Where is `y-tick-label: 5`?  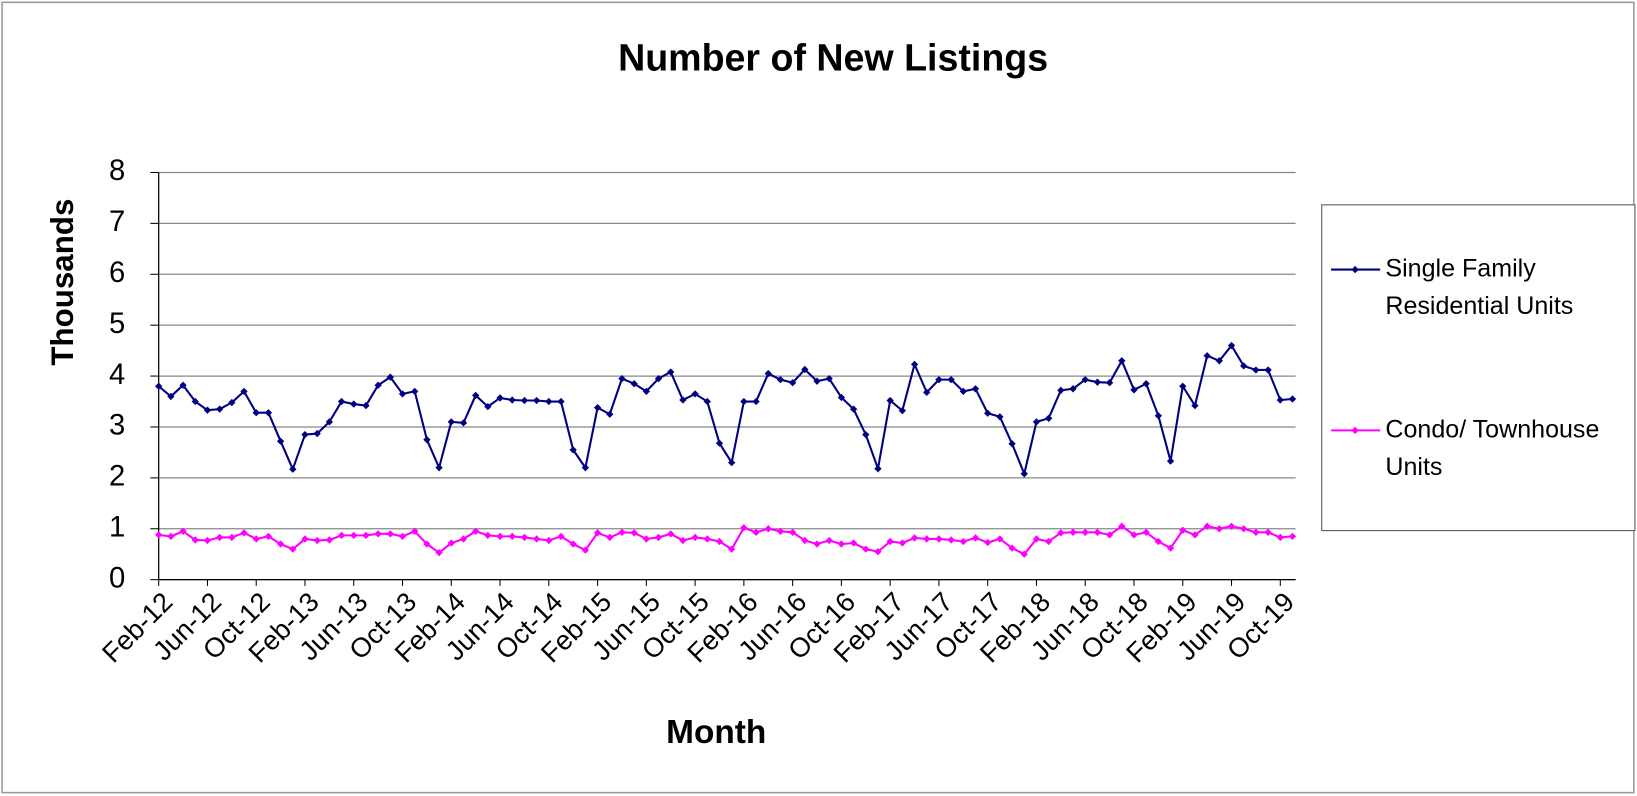
y-tick-label: 5 is located at coordinates (117, 324).